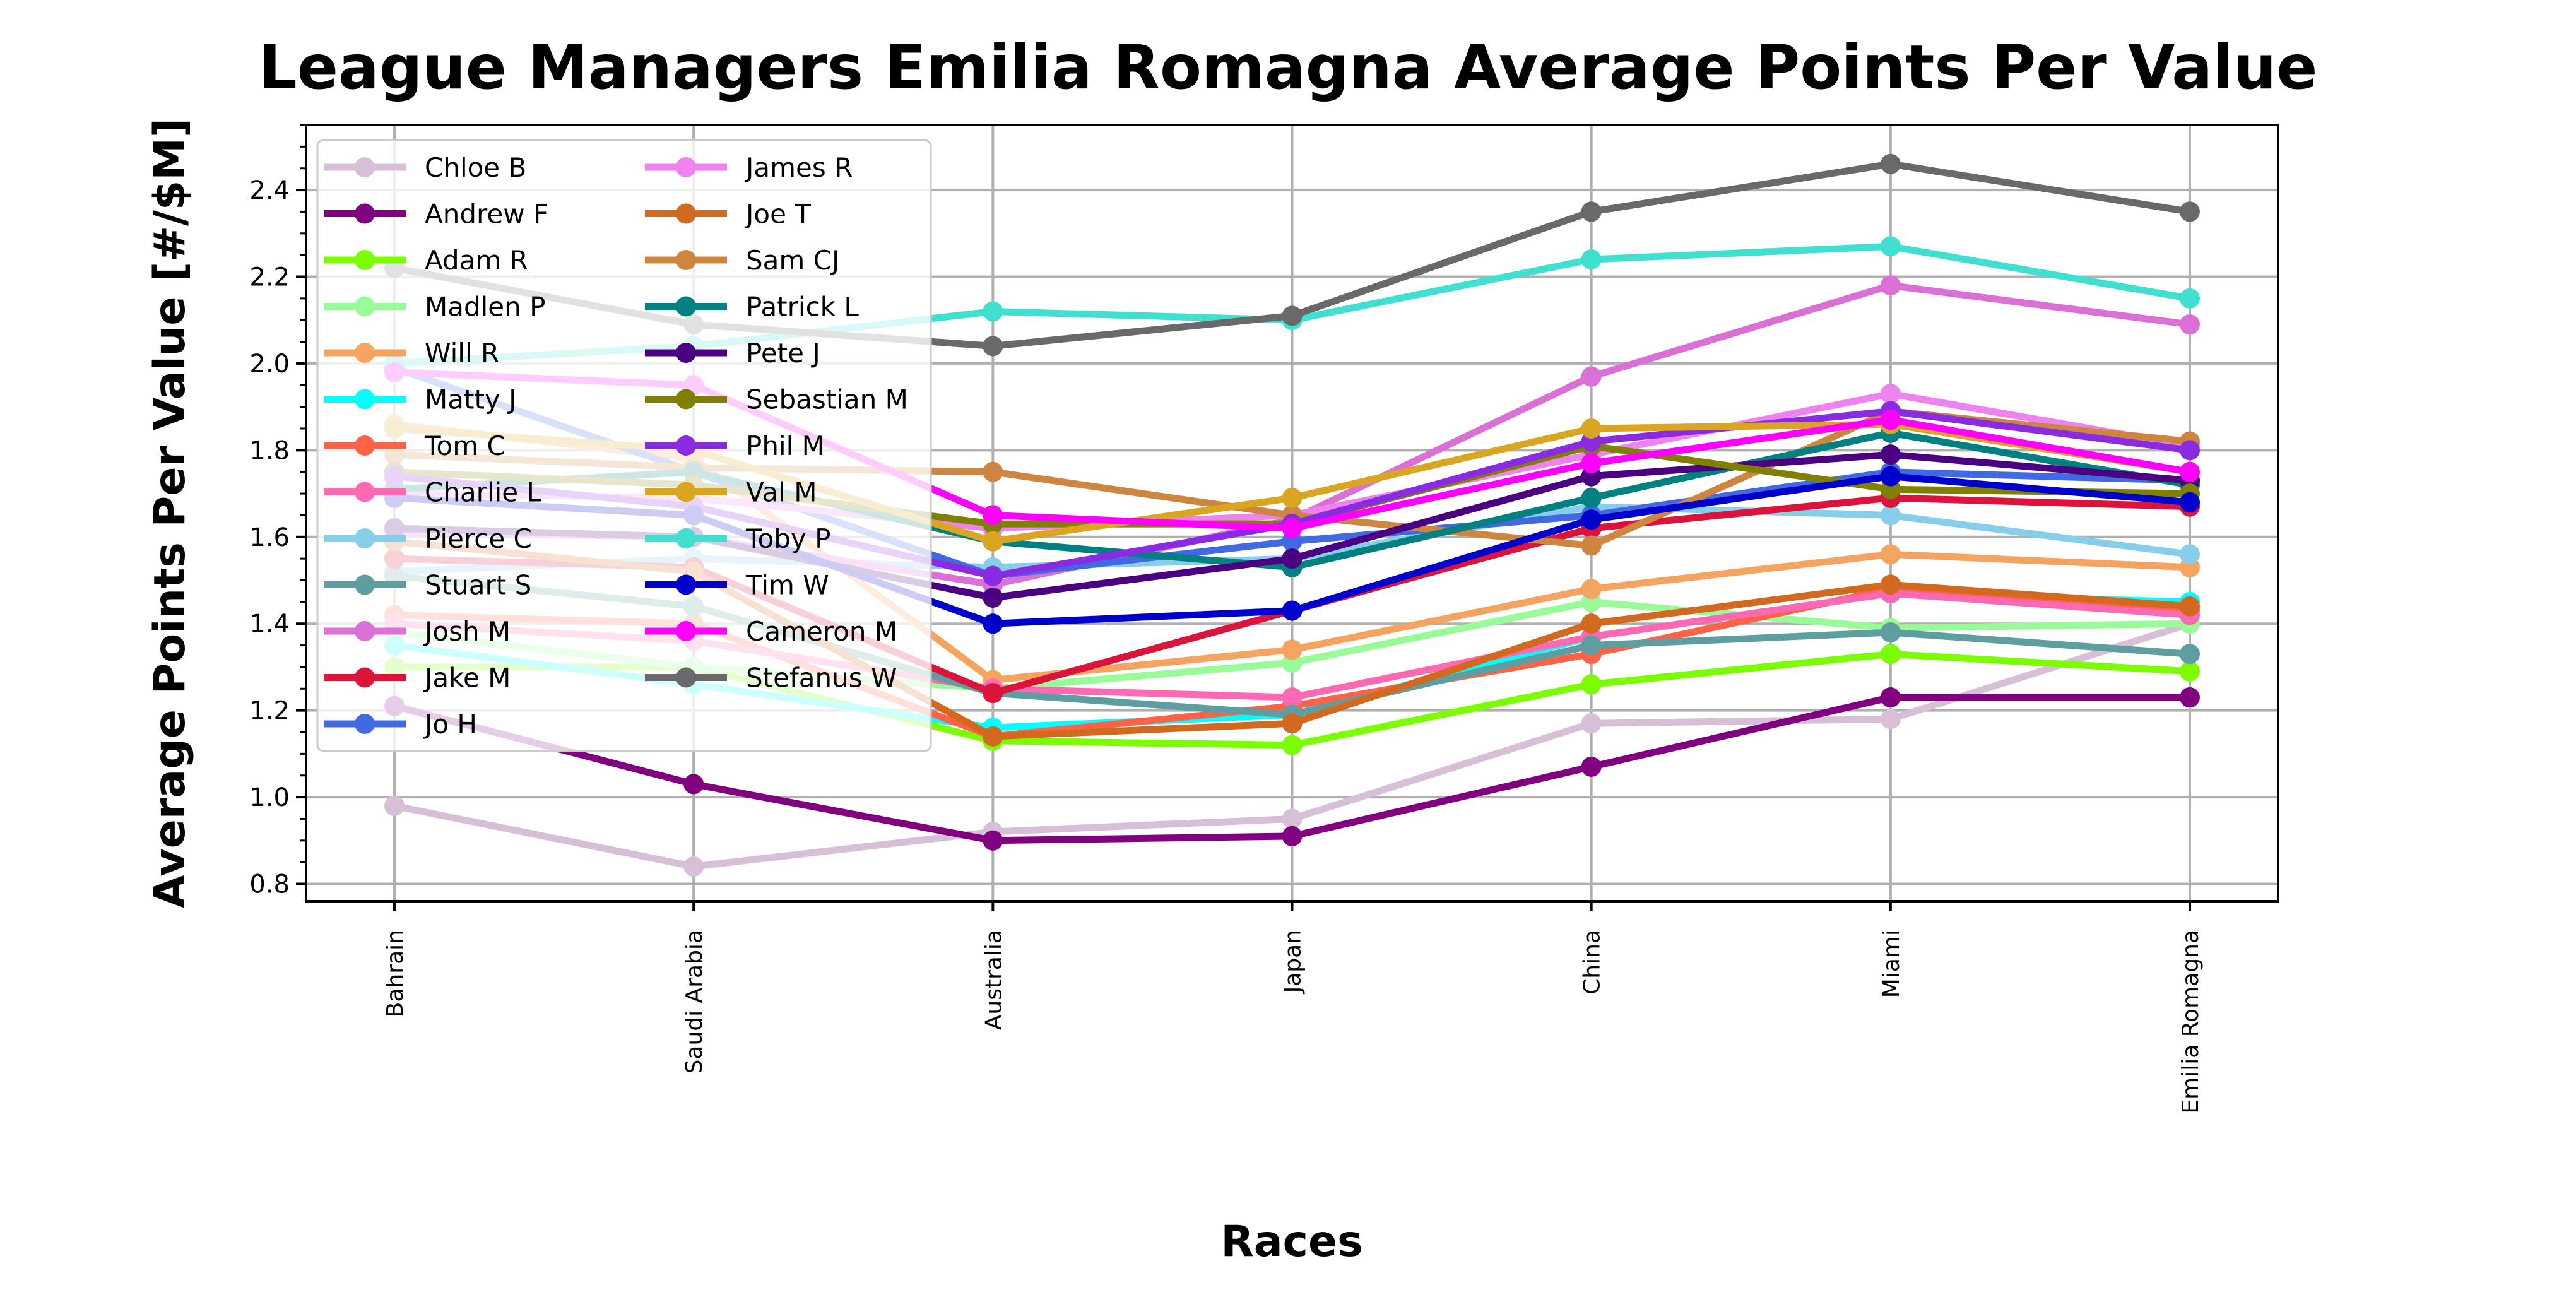 This screenshot has height=1302, width=2576. What do you see at coordinates (415, 445) in the screenshot?
I see `legend-entry: Tom C` at bounding box center [415, 445].